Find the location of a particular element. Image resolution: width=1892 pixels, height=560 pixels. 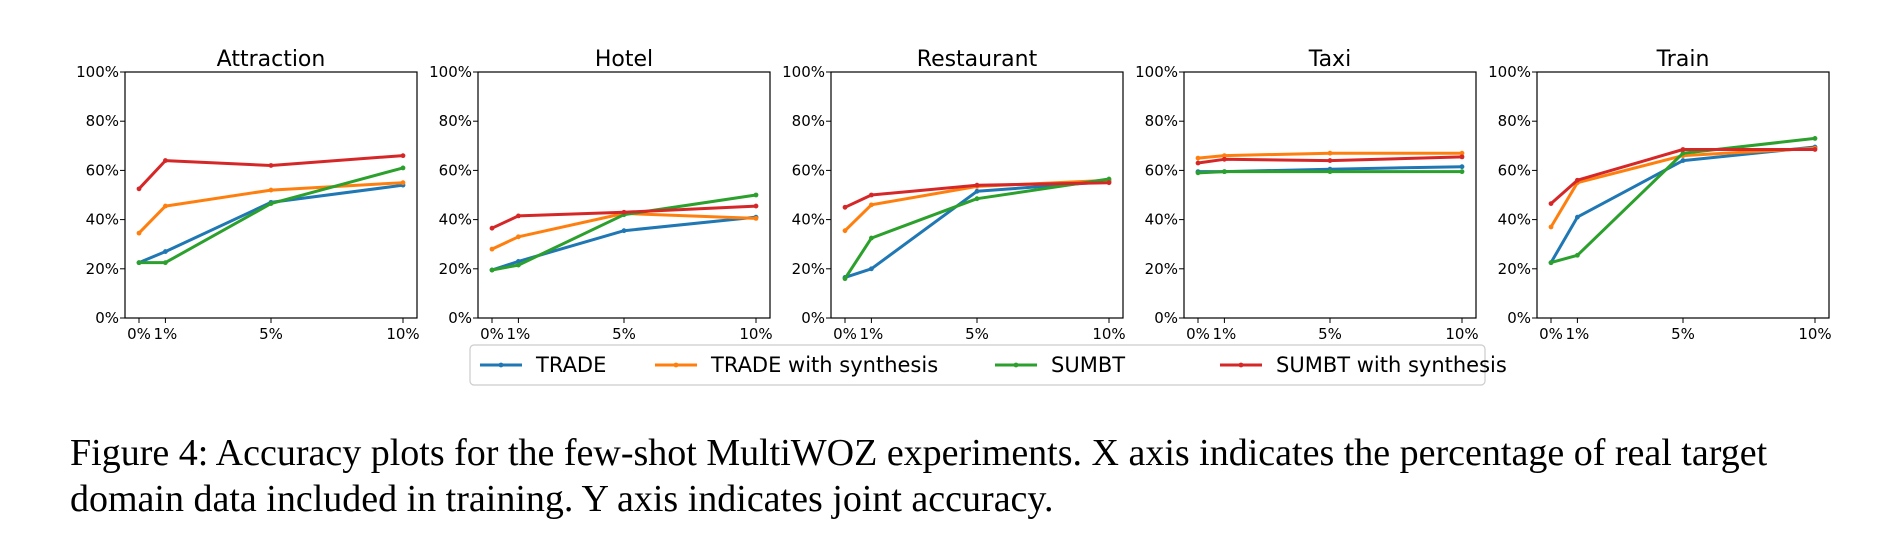

train-x-tick-label: 0% is located at coordinates (1551, 334).